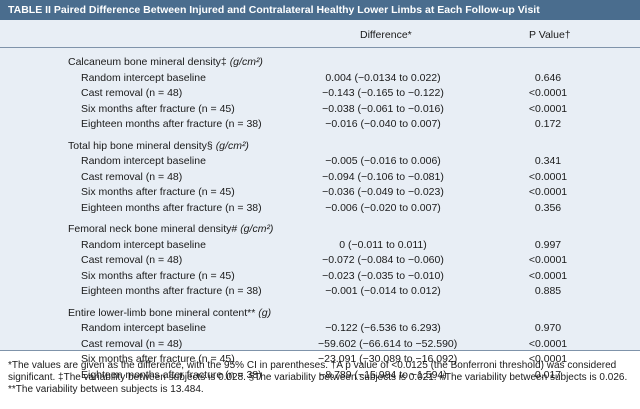  Describe the element at coordinates (320, 63) in the screenshot. I see `section-title: Calcaneum bone mineral density‡ (g/cm²)` at that location.